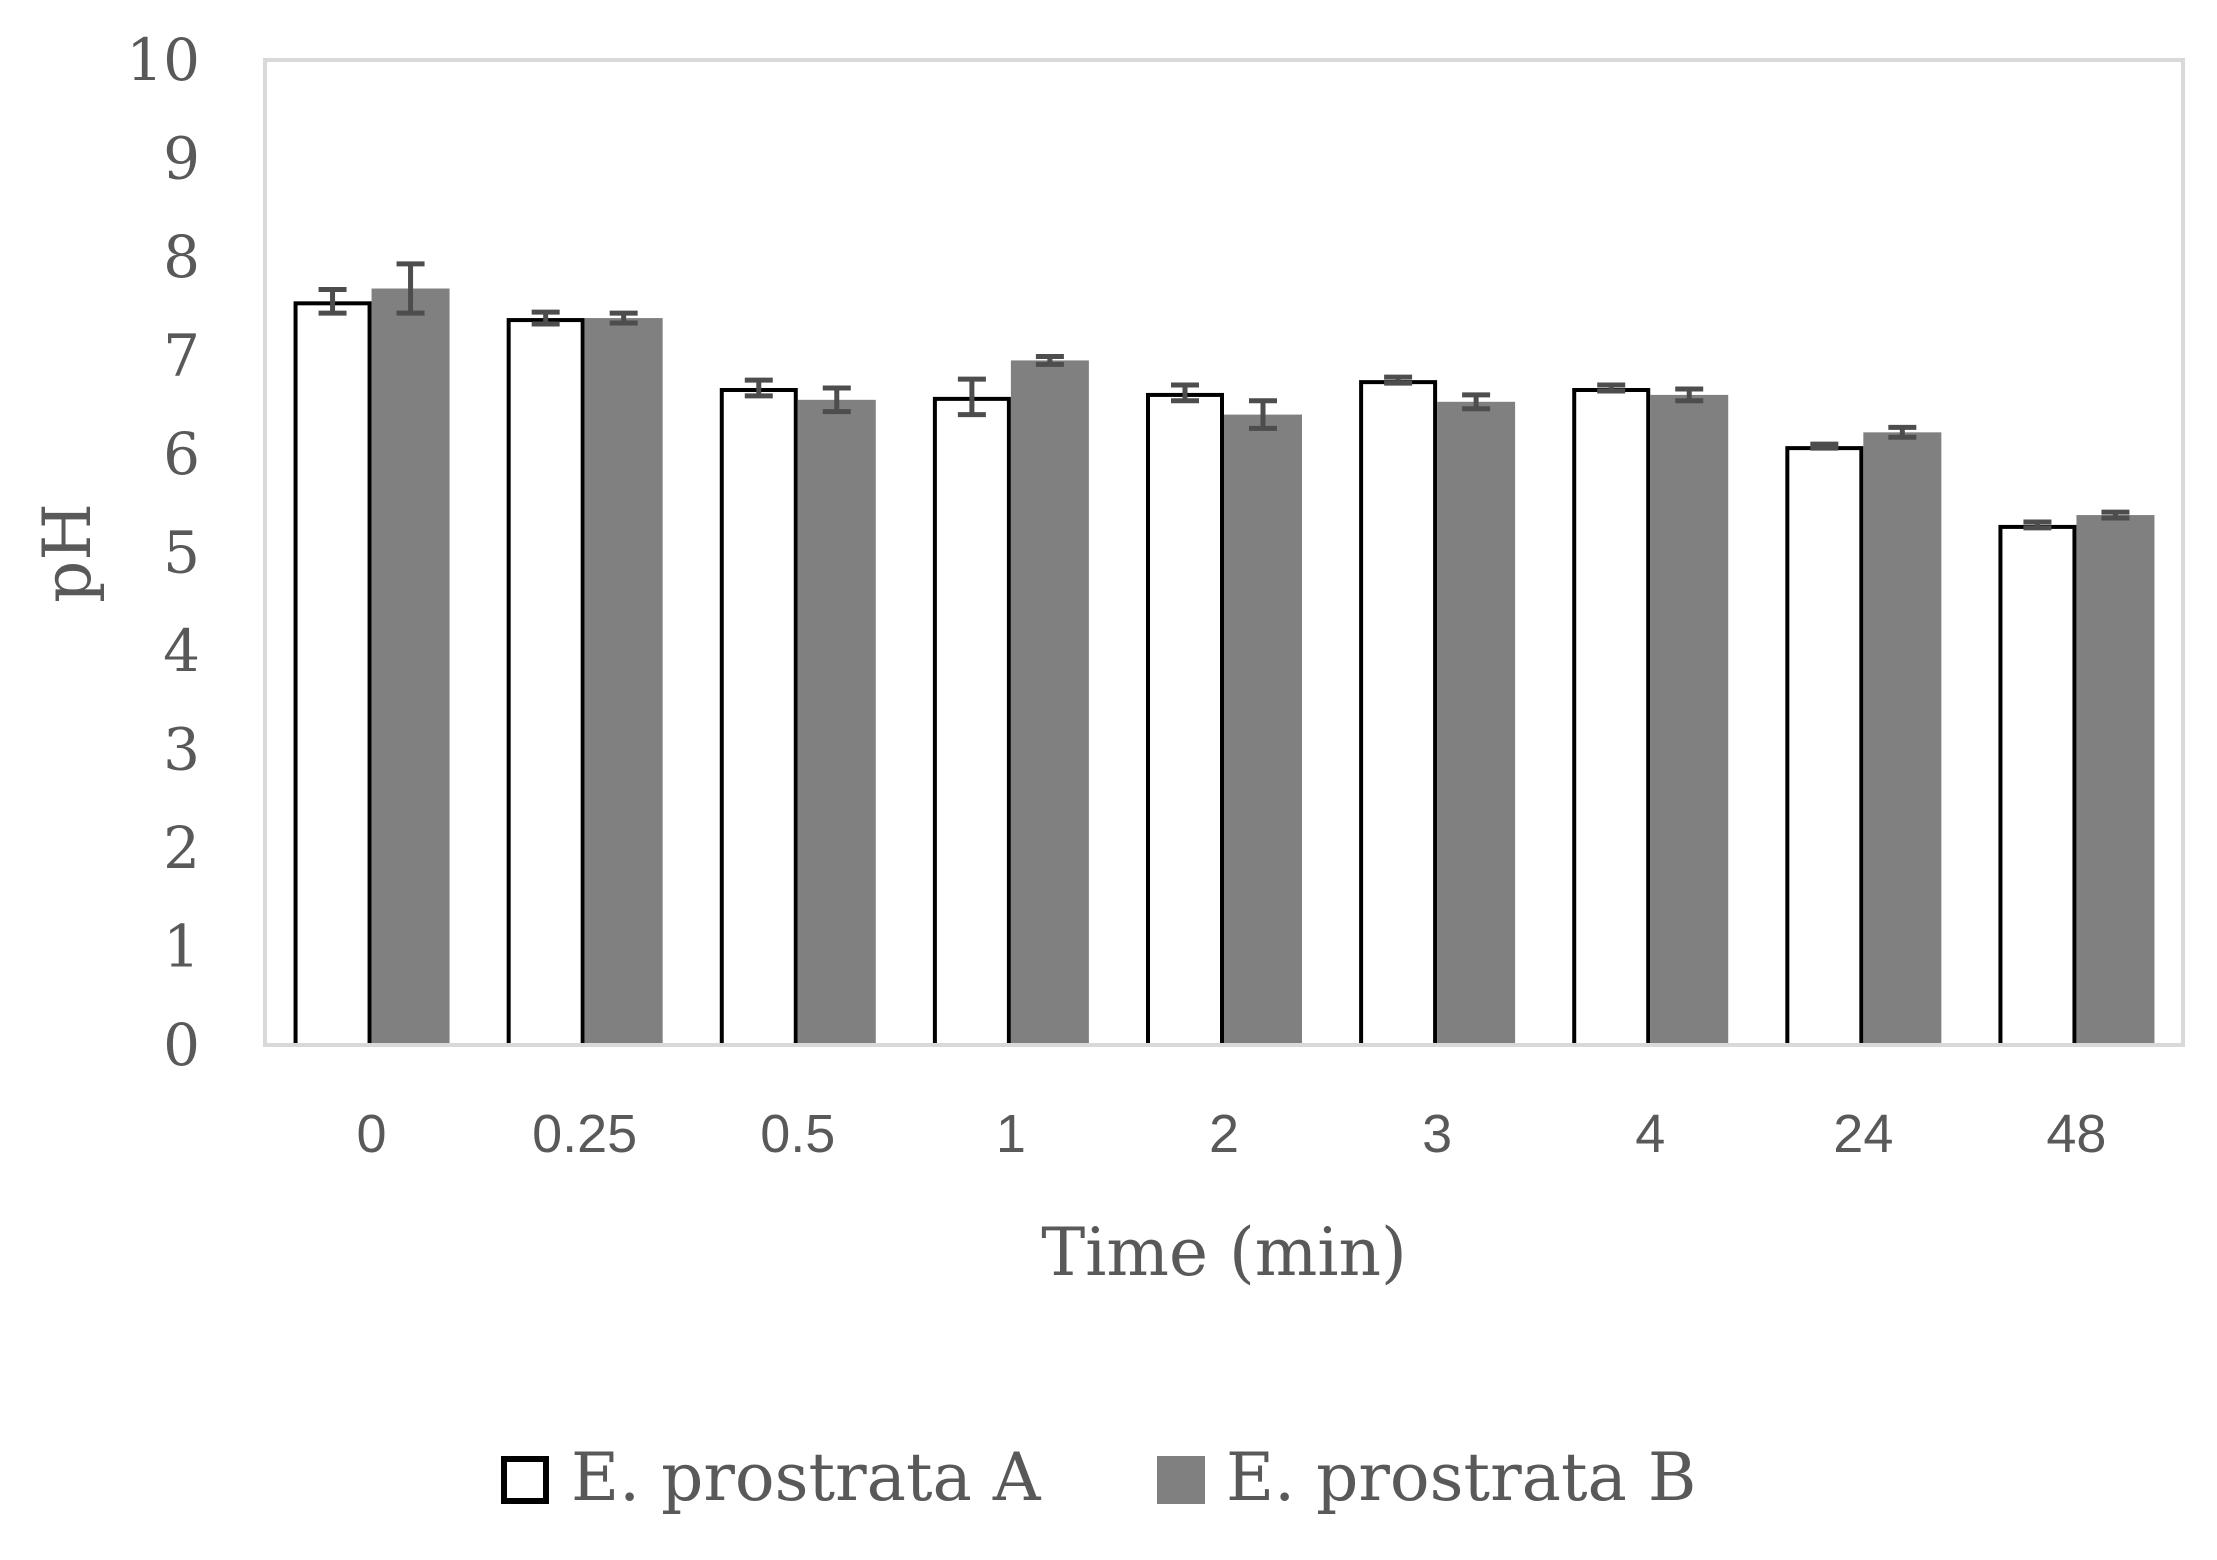  Describe the element at coordinates (806, 1477) in the screenshot. I see `legend-label-series-a: E. prostrata A` at that location.